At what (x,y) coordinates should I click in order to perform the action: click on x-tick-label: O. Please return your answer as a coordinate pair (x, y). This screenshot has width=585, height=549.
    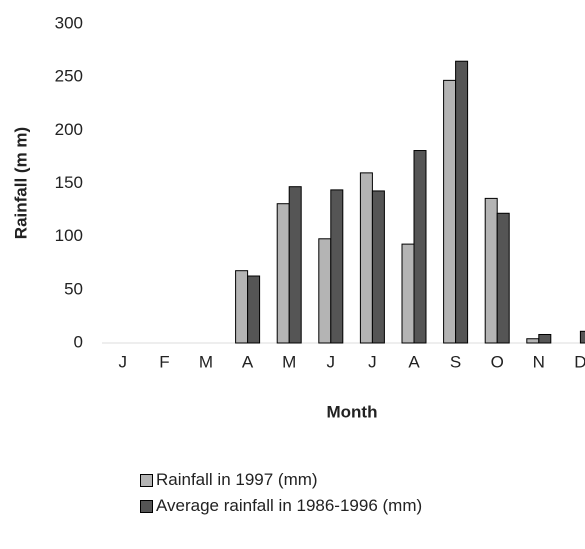
    Looking at the image, I should click on (497, 361).